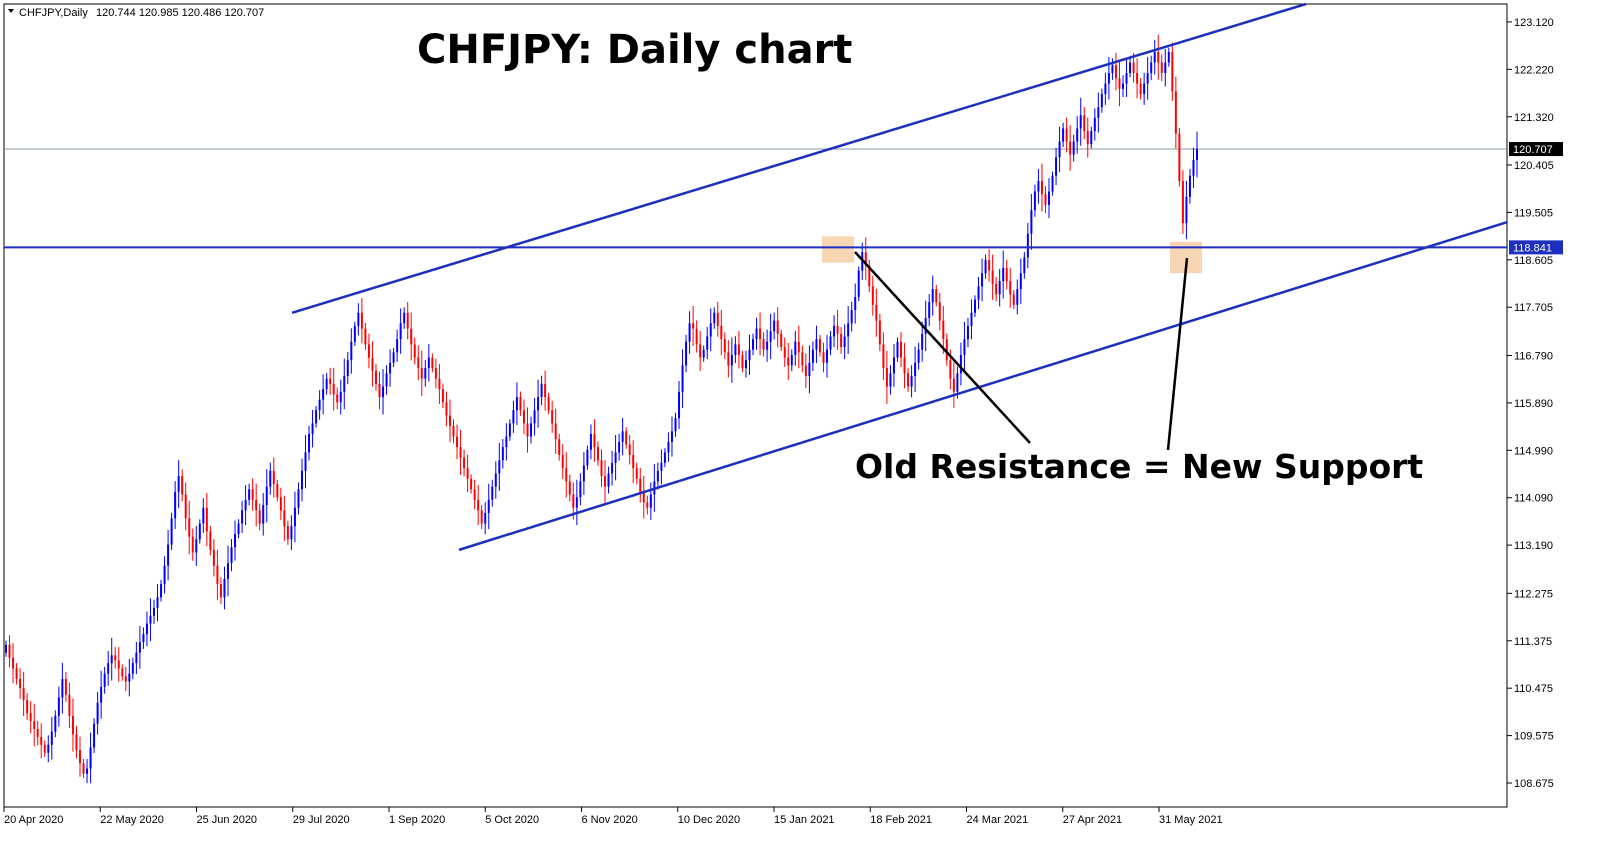  Describe the element at coordinates (1092, 820) in the screenshot. I see `x-tick-label: 27 Apr 2021` at that location.